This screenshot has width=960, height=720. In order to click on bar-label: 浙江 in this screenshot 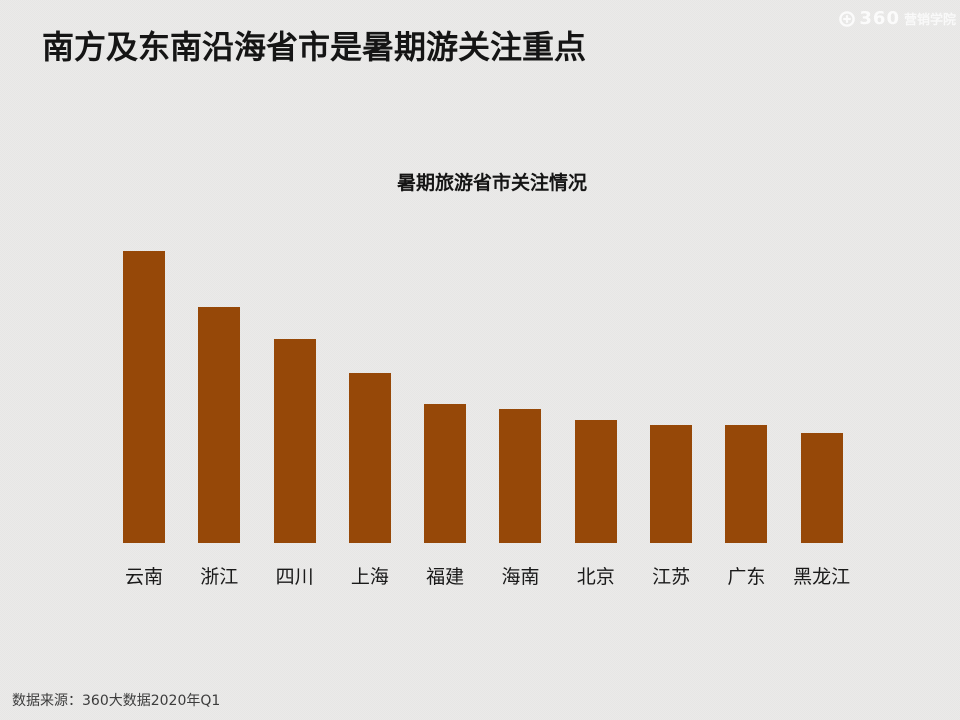, I will do `click(219, 577)`.